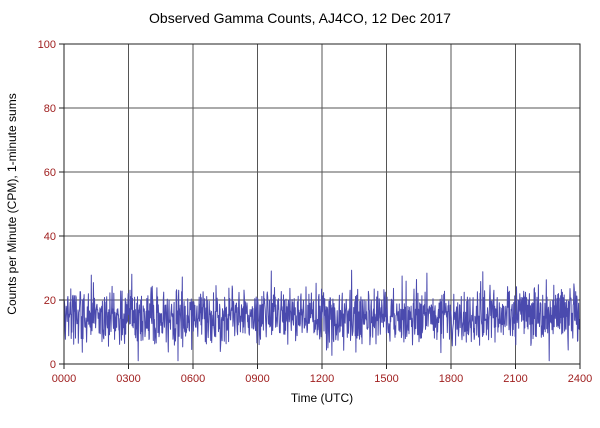 Image resolution: width=600 pixels, height=428 pixels. Describe the element at coordinates (12, 203) in the screenshot. I see `y-axis-title: Counts per Minute (CPM), 1-minute sums` at that location.